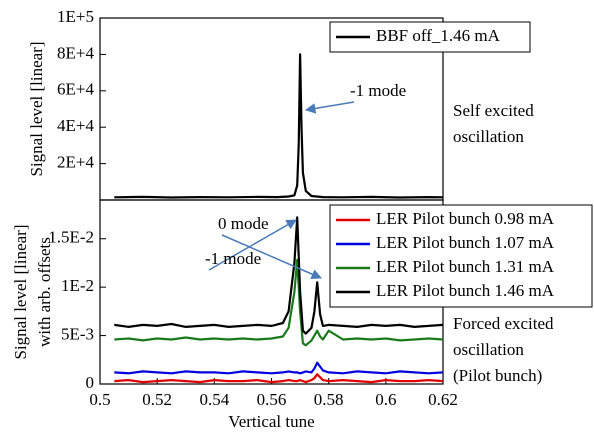 This screenshot has height=435, width=594. Describe the element at coordinates (157, 399) in the screenshot. I see `x-tick-label: 0.52` at that location.